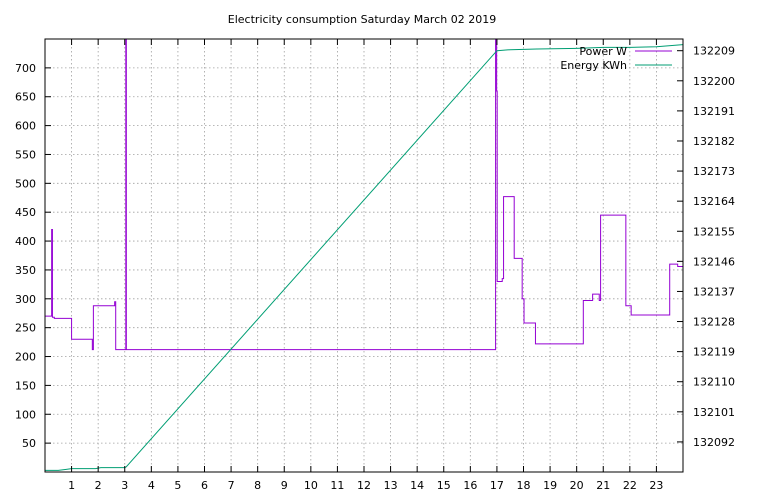 The width and height of the screenshot is (768, 500). What do you see at coordinates (714, 51) in the screenshot?
I see `y2-tick-label: 132209` at bounding box center [714, 51].